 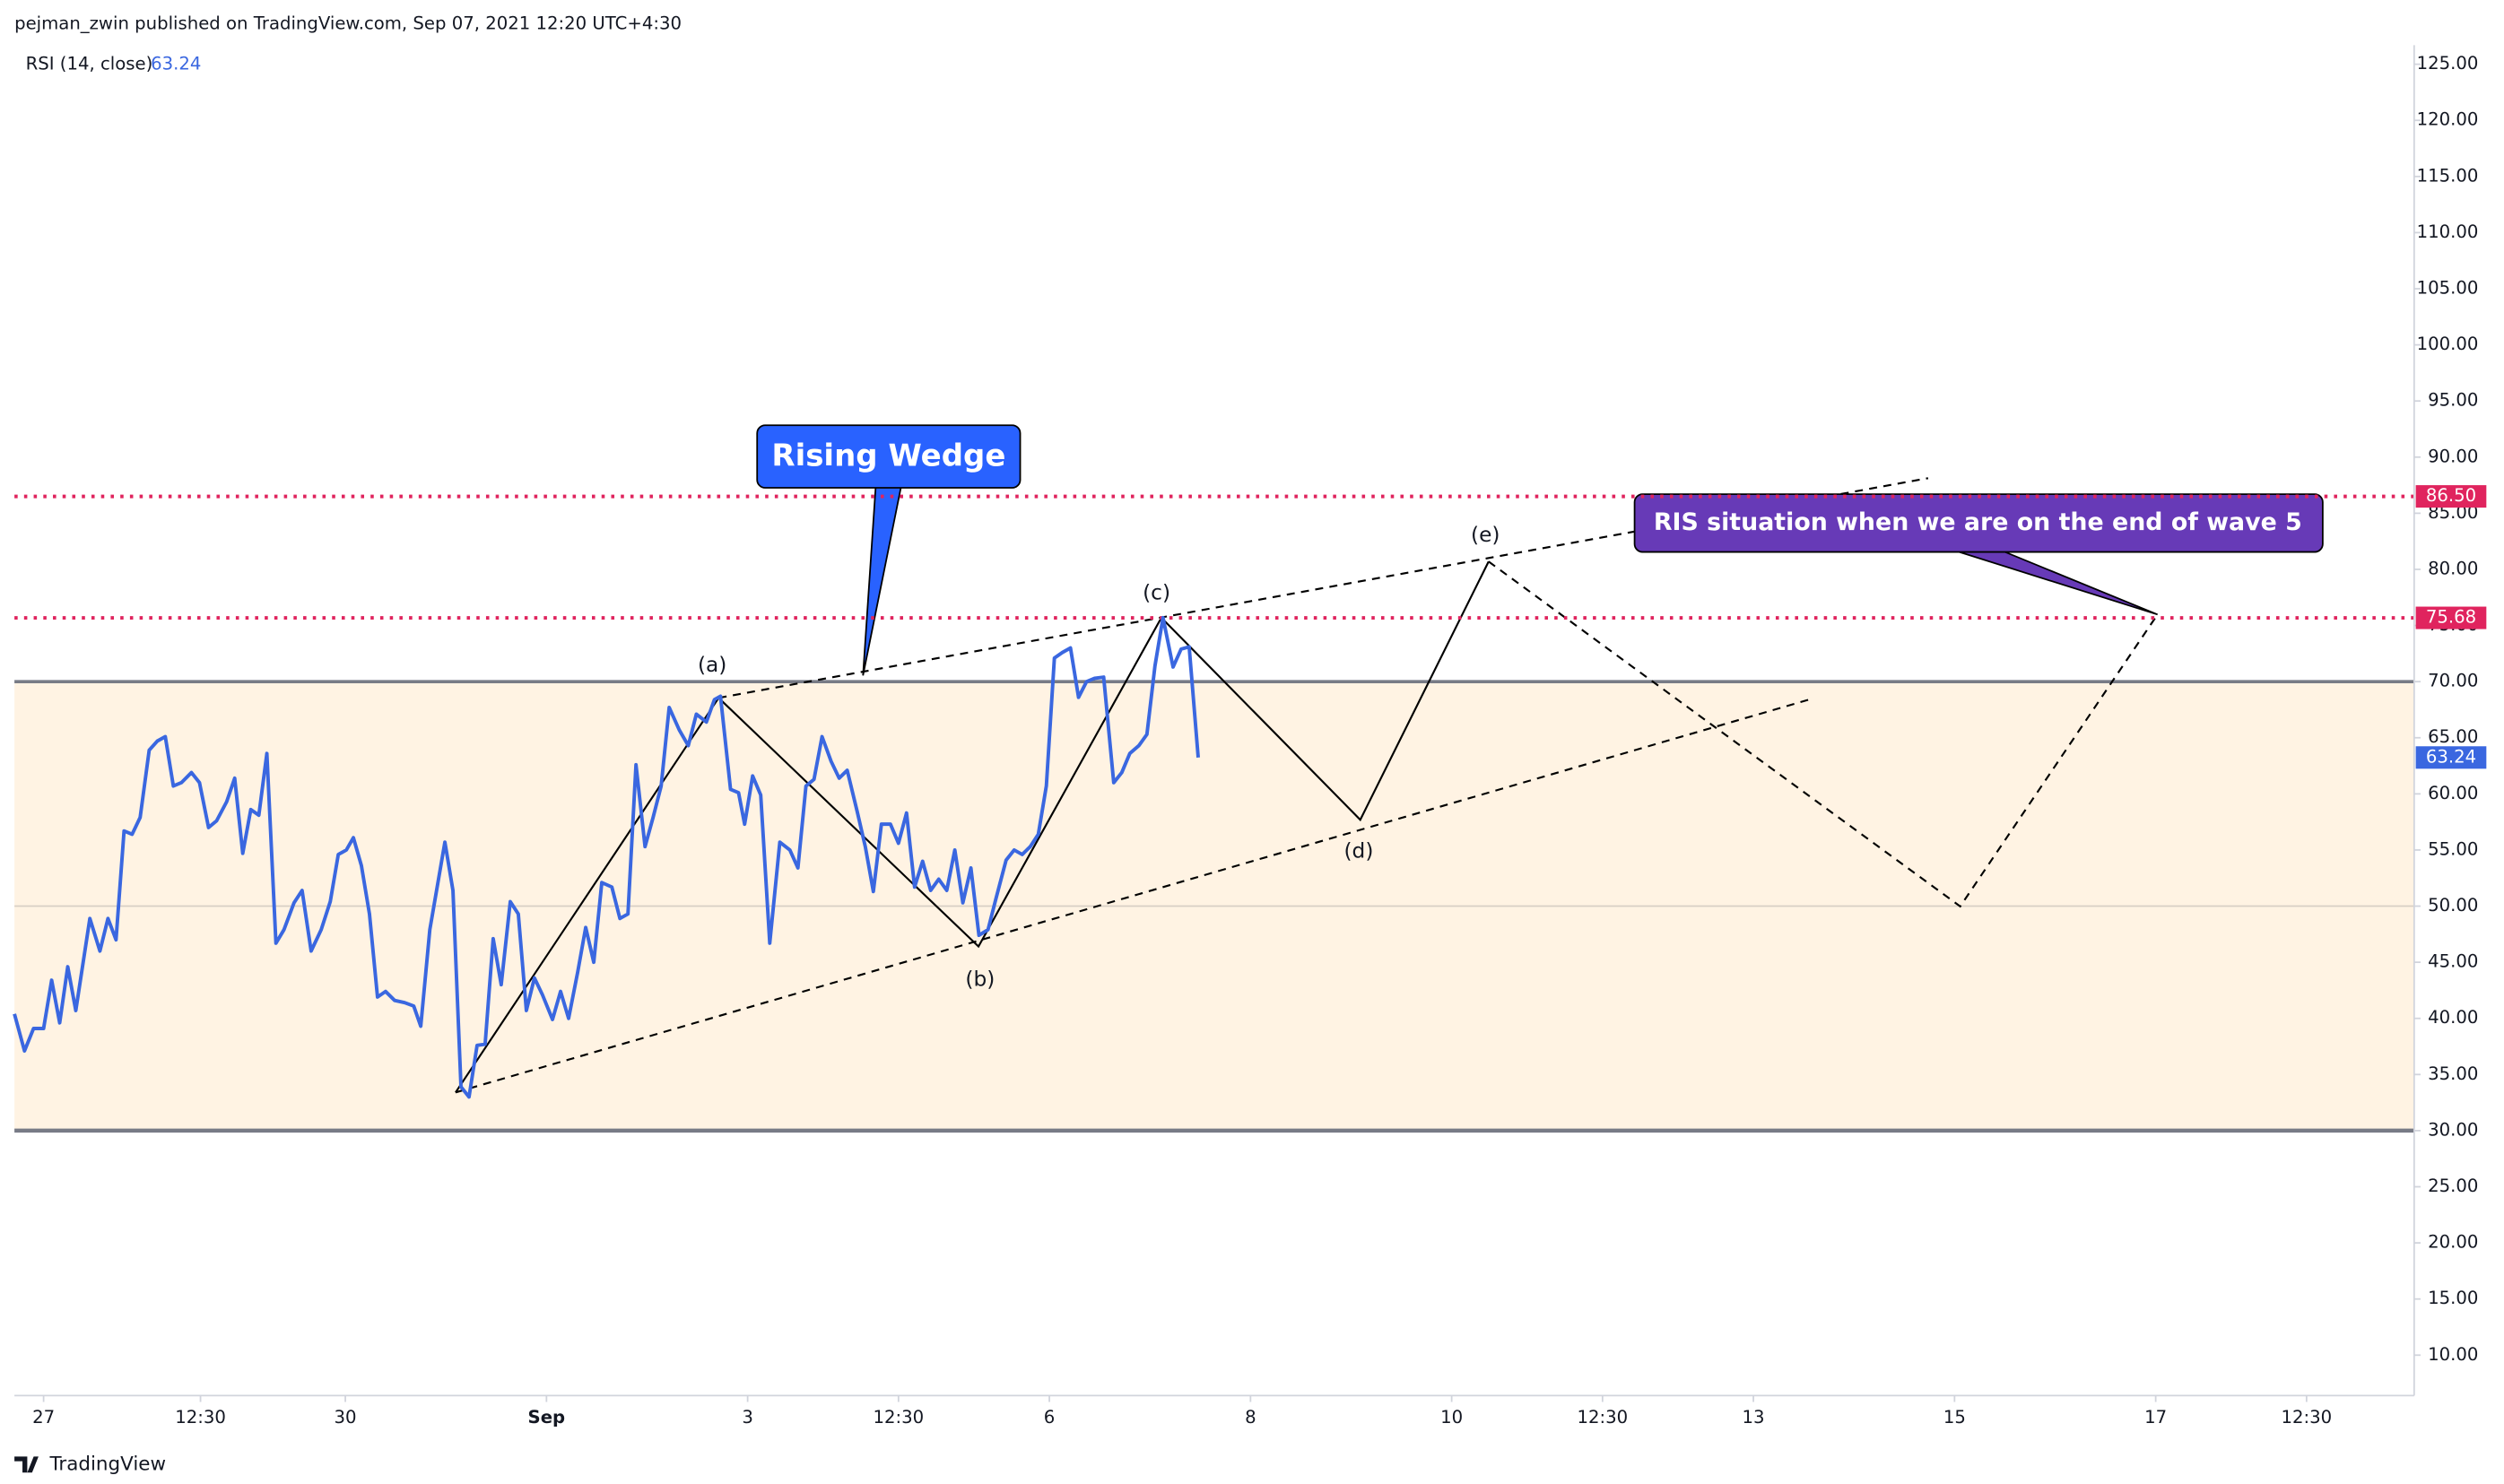 I want to click on level-tag-label: 75.68, so click(x=2451, y=618).